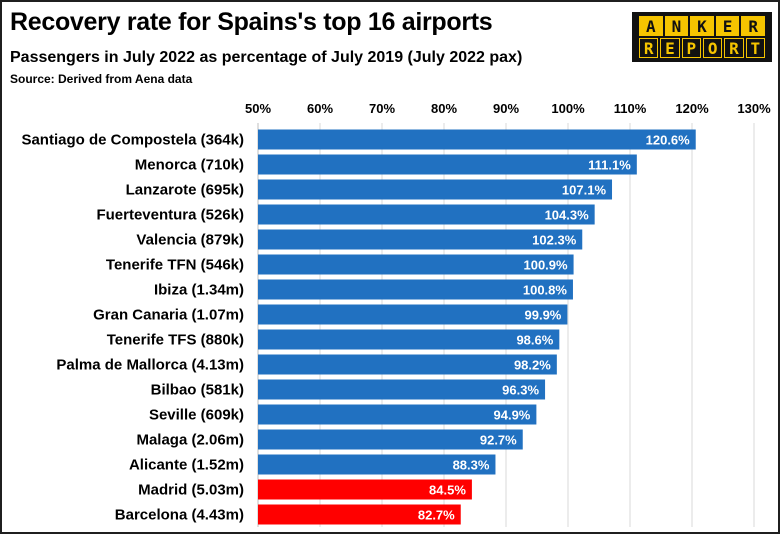 This screenshot has width=780, height=534. What do you see at coordinates (258, 108) in the screenshot?
I see `x-tick-label: 50%` at bounding box center [258, 108].